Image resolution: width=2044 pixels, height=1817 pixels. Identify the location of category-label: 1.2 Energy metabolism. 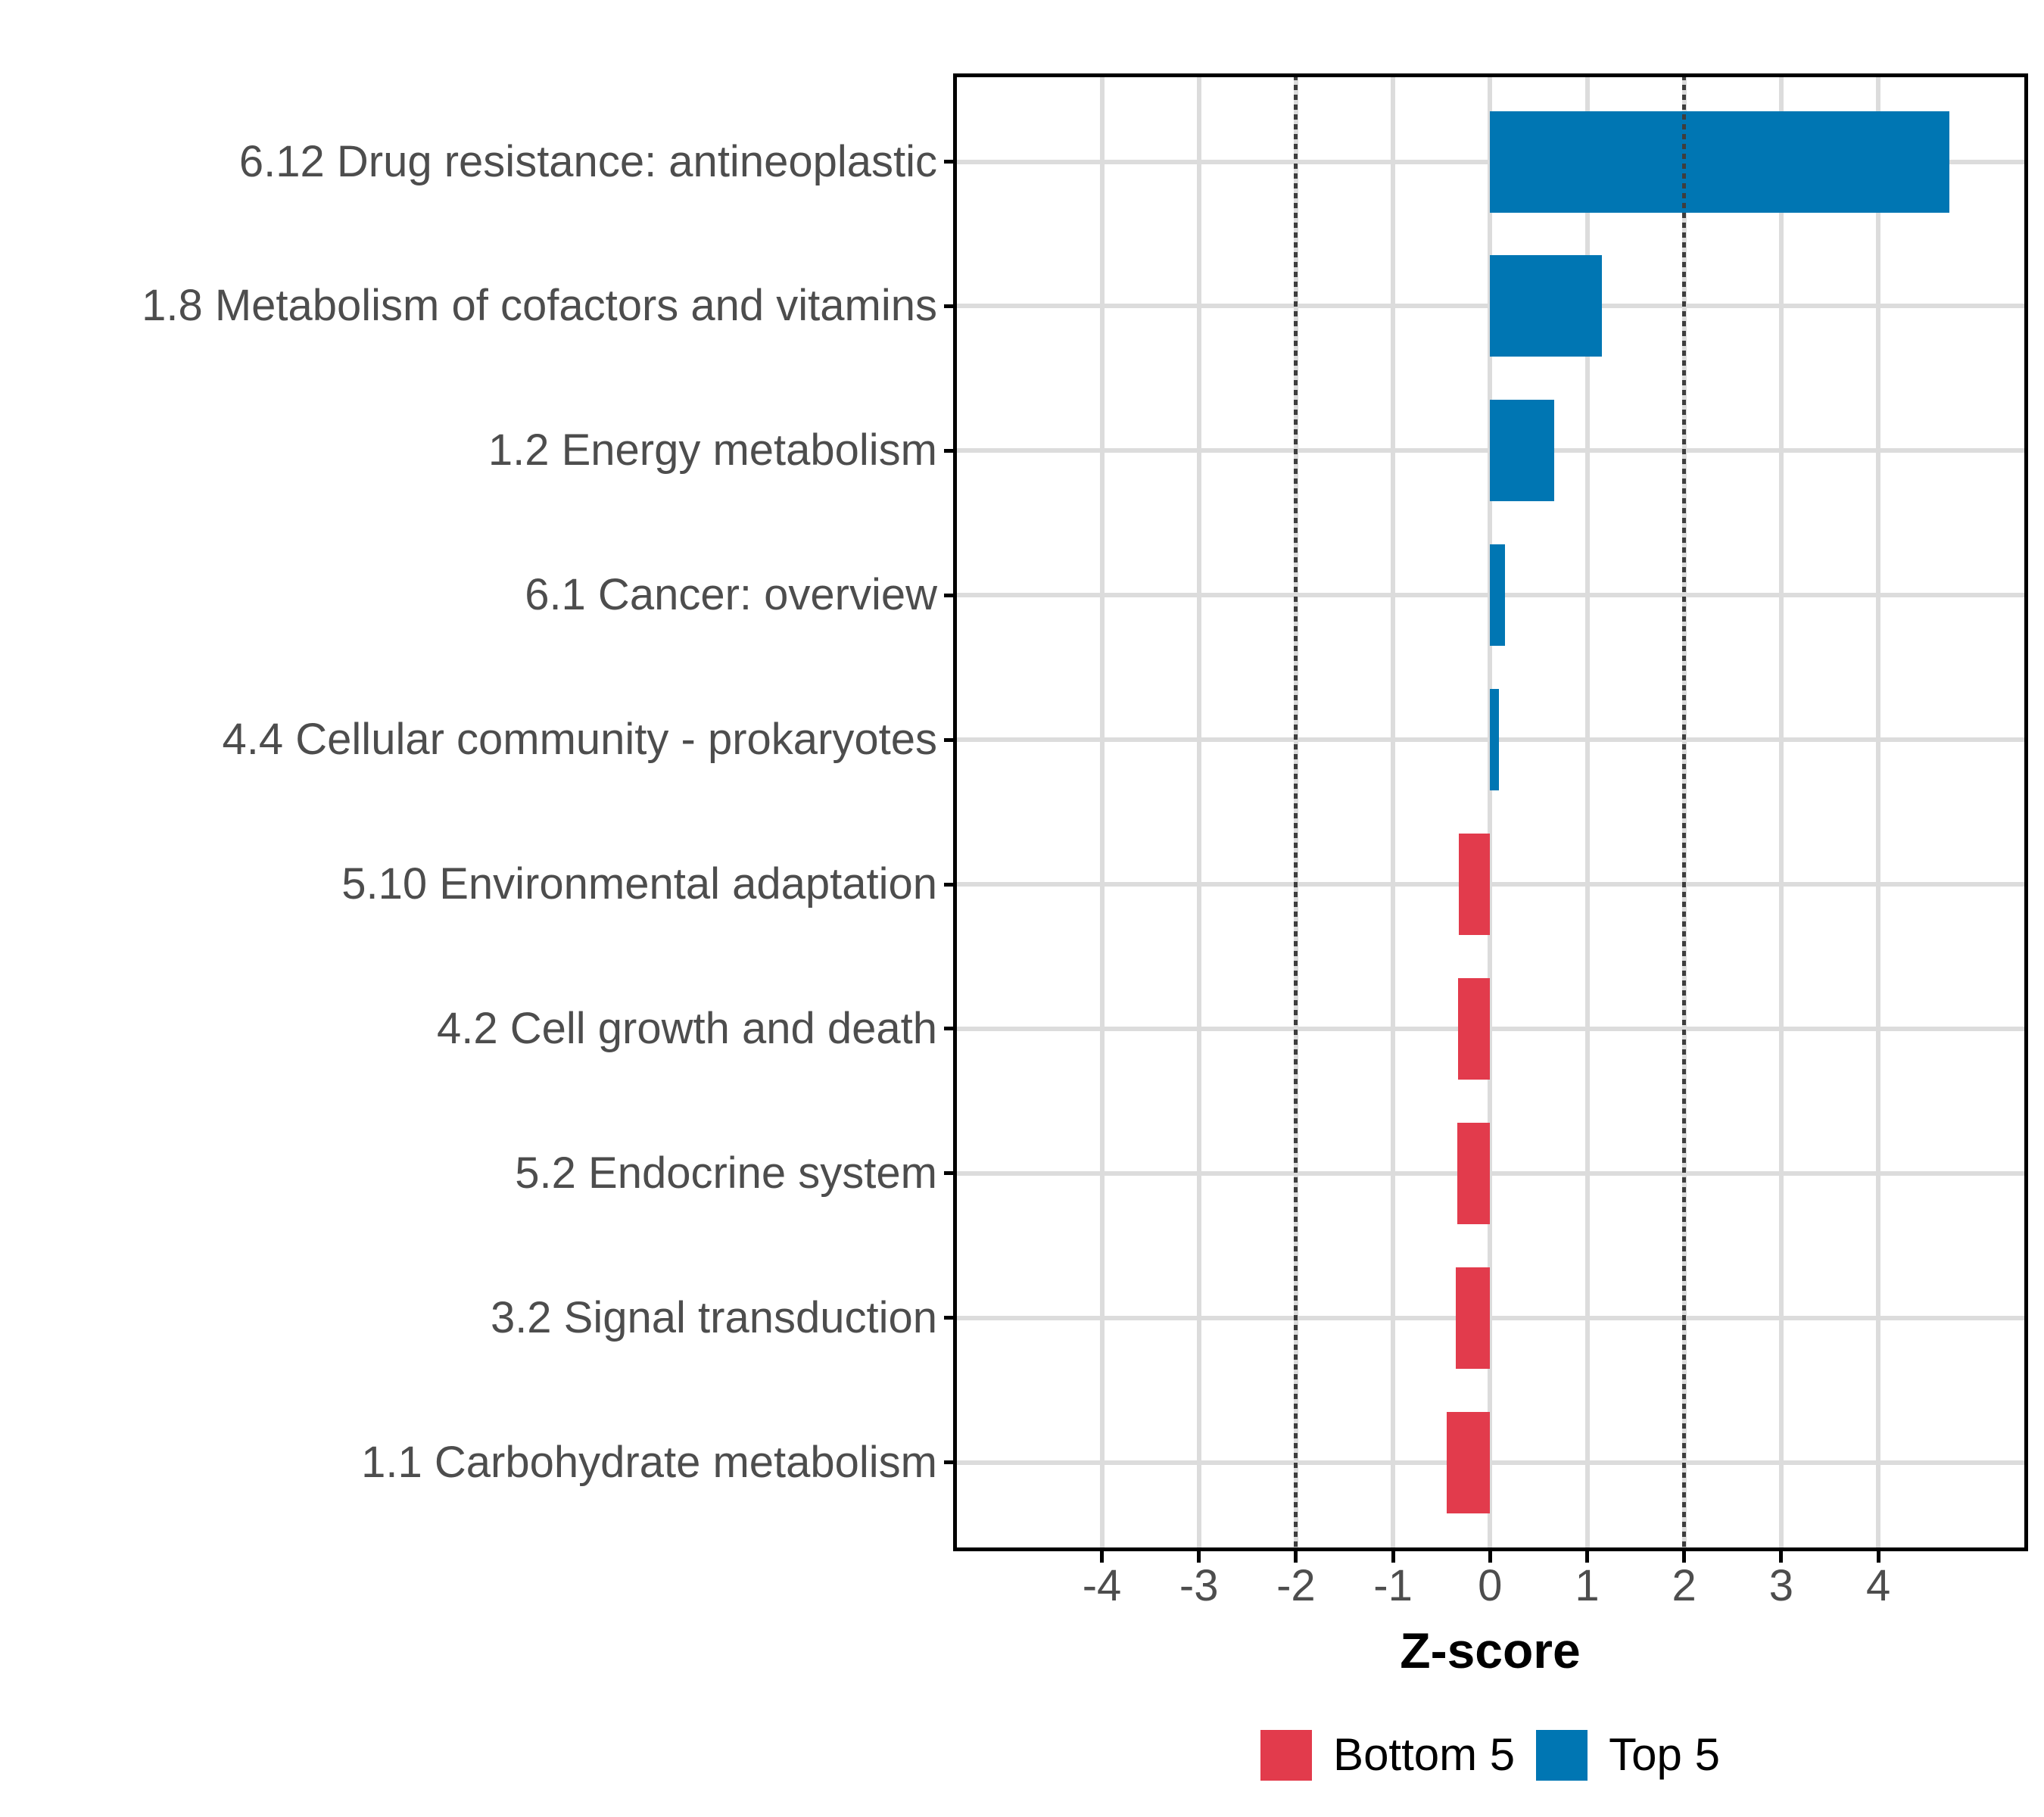
(712, 450).